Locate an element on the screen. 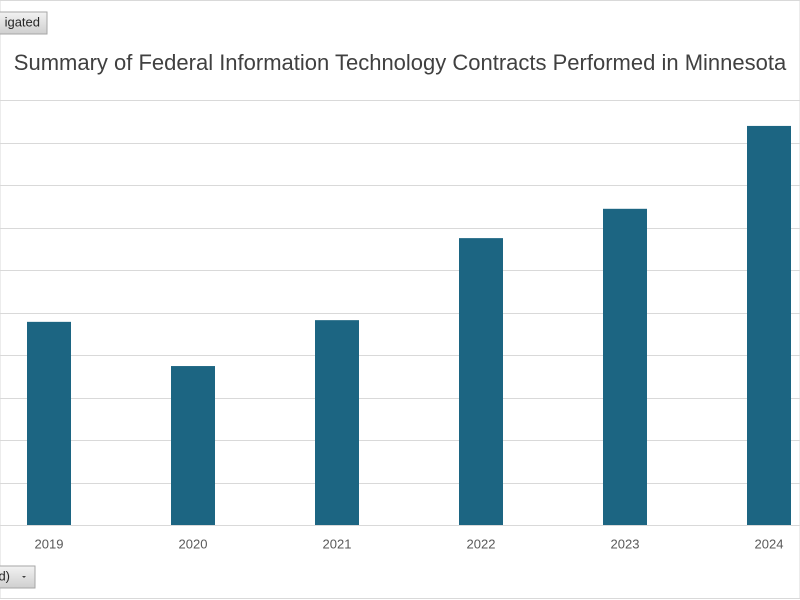  button-label: igated is located at coordinates (22, 21).